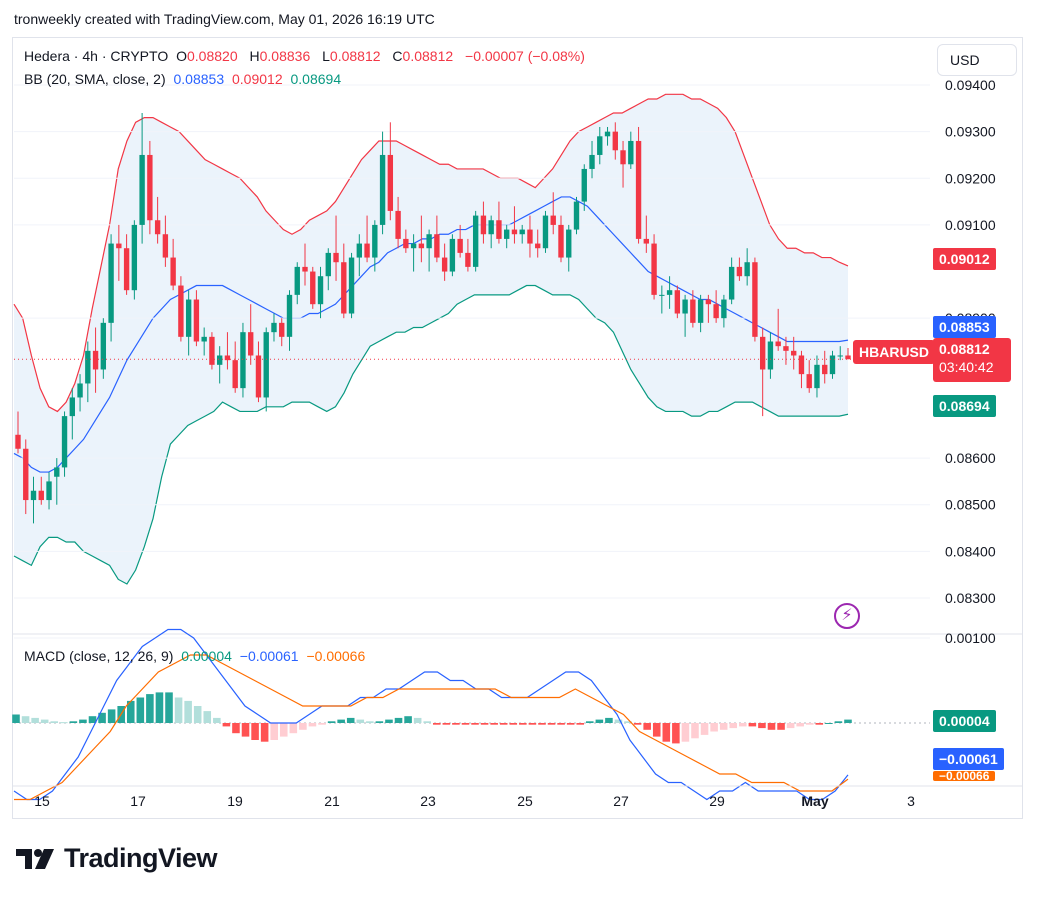  Describe the element at coordinates (517, 797) in the screenshot. I see `time-axis: 15 17 19 21 23 25 27 29 May 3` at that location.